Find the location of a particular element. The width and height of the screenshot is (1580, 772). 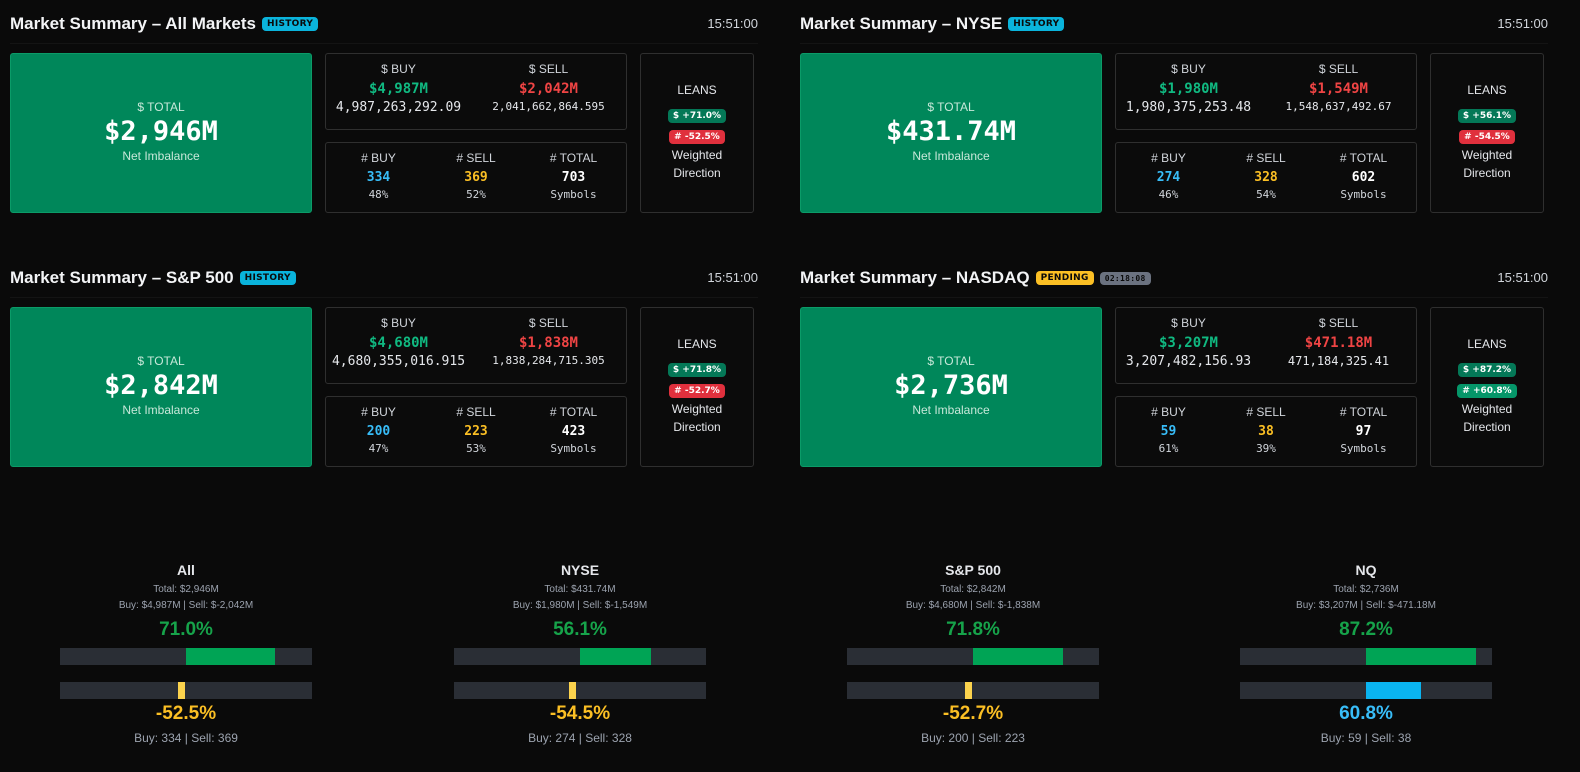

total-value: $2,842M is located at coordinates (161, 385).